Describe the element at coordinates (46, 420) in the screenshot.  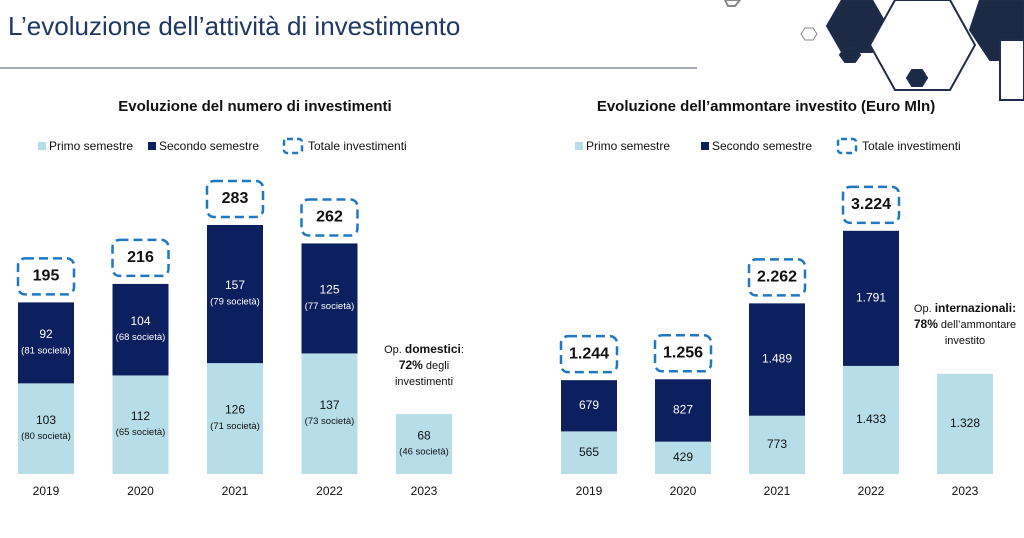
I see `bar-value-label: 103` at that location.